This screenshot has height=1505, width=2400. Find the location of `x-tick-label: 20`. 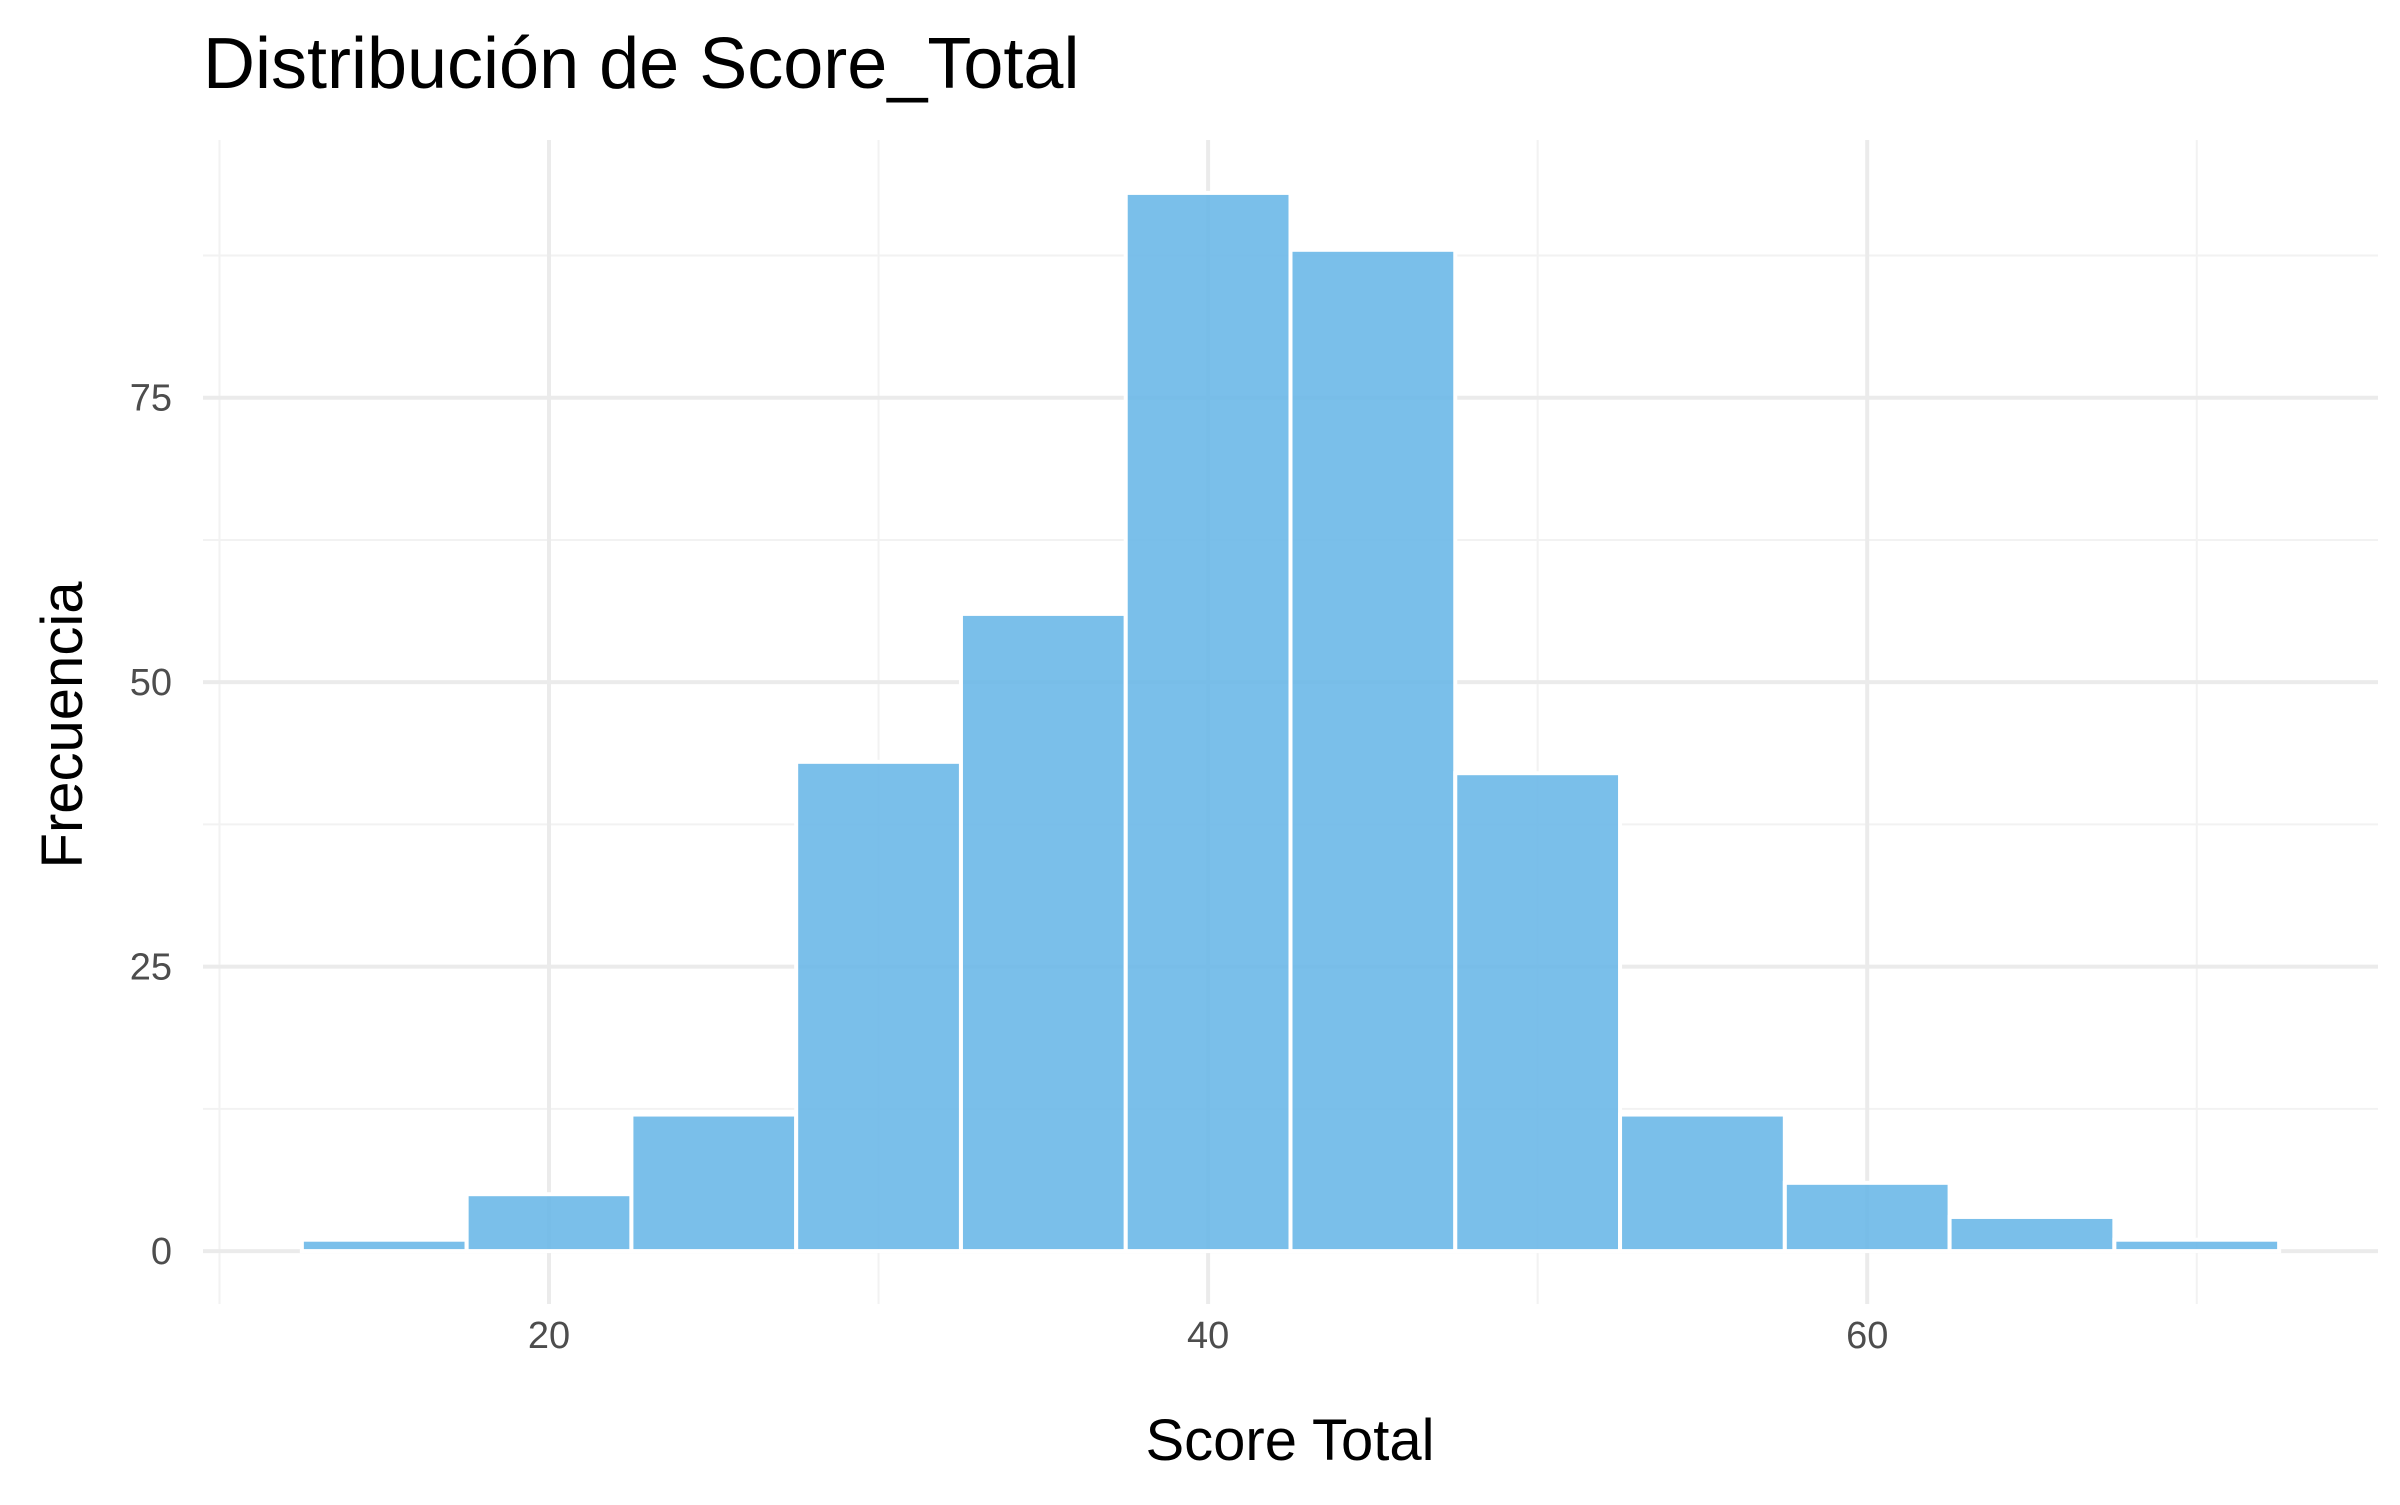

x-tick-label: 20 is located at coordinates (549, 1336).